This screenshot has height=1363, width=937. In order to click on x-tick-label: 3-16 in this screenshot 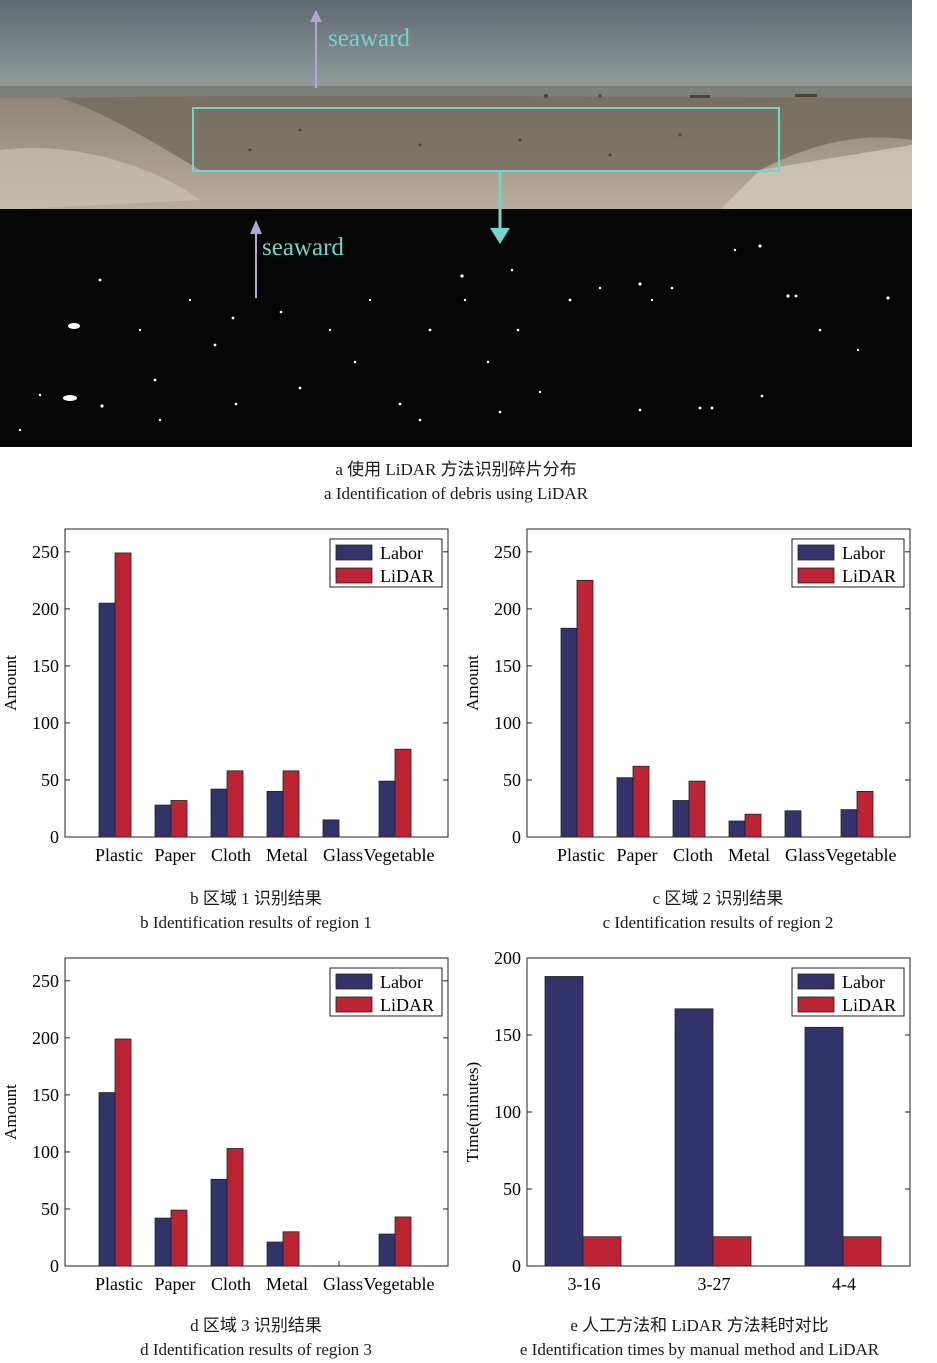, I will do `click(584, 1284)`.